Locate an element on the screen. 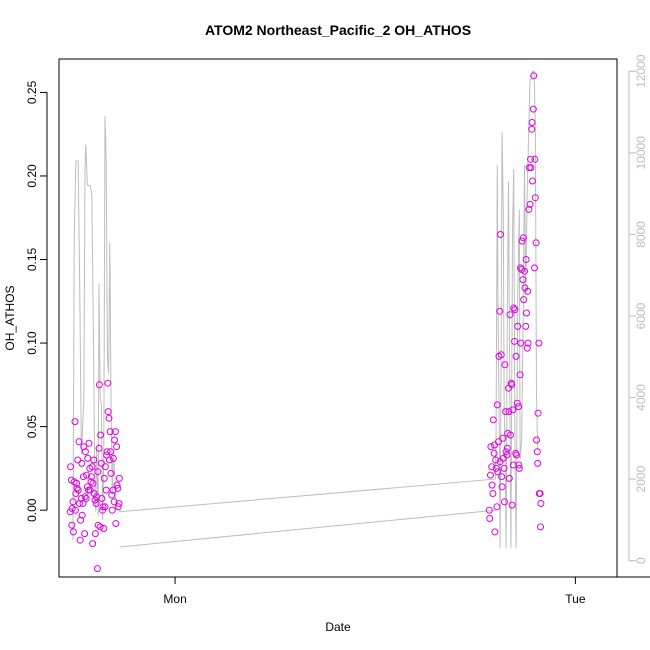 This screenshot has height=650, width=650. y-axis-left: 0.00 0.05 0.10 0.15 0.20 0.25 is located at coordinates (36, 301).